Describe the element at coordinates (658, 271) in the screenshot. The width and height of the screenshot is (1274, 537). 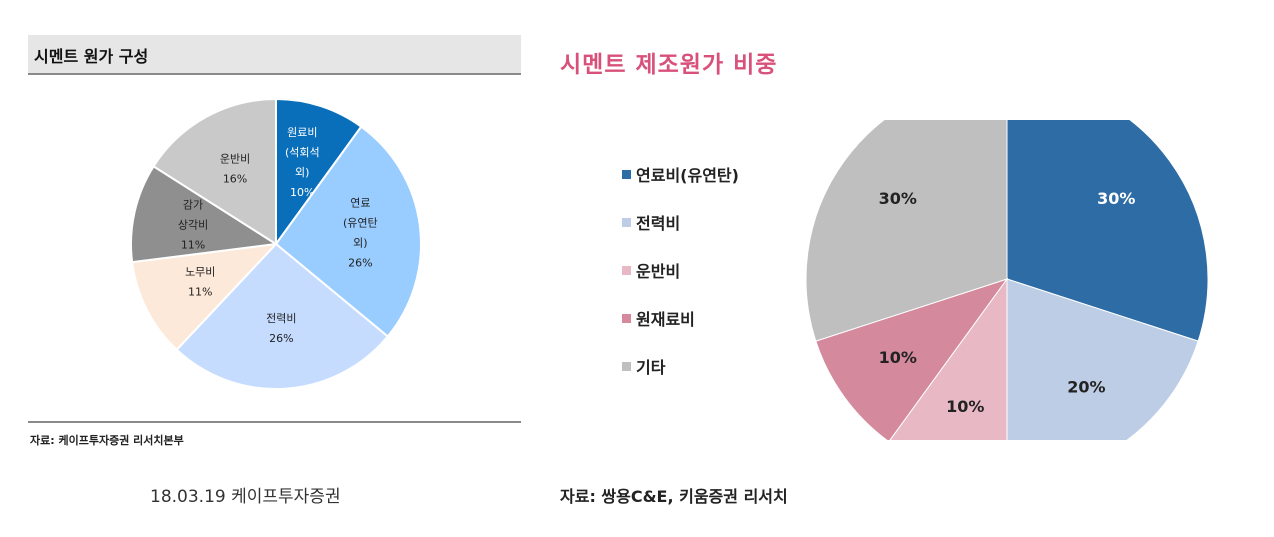
I see `legend-label: 운반비` at that location.